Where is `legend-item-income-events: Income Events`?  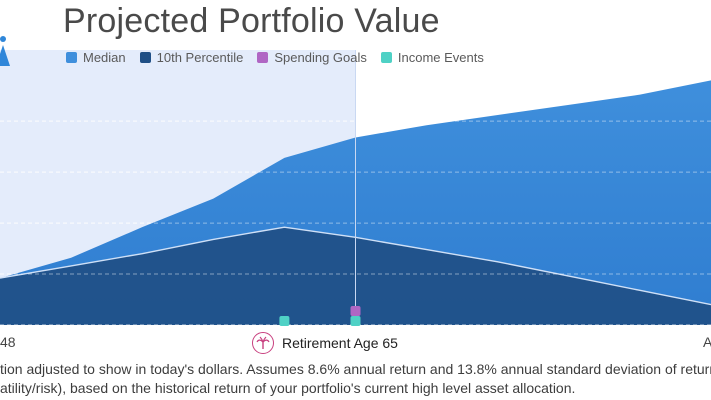 legend-item-income-events: Income Events is located at coordinates (432, 57).